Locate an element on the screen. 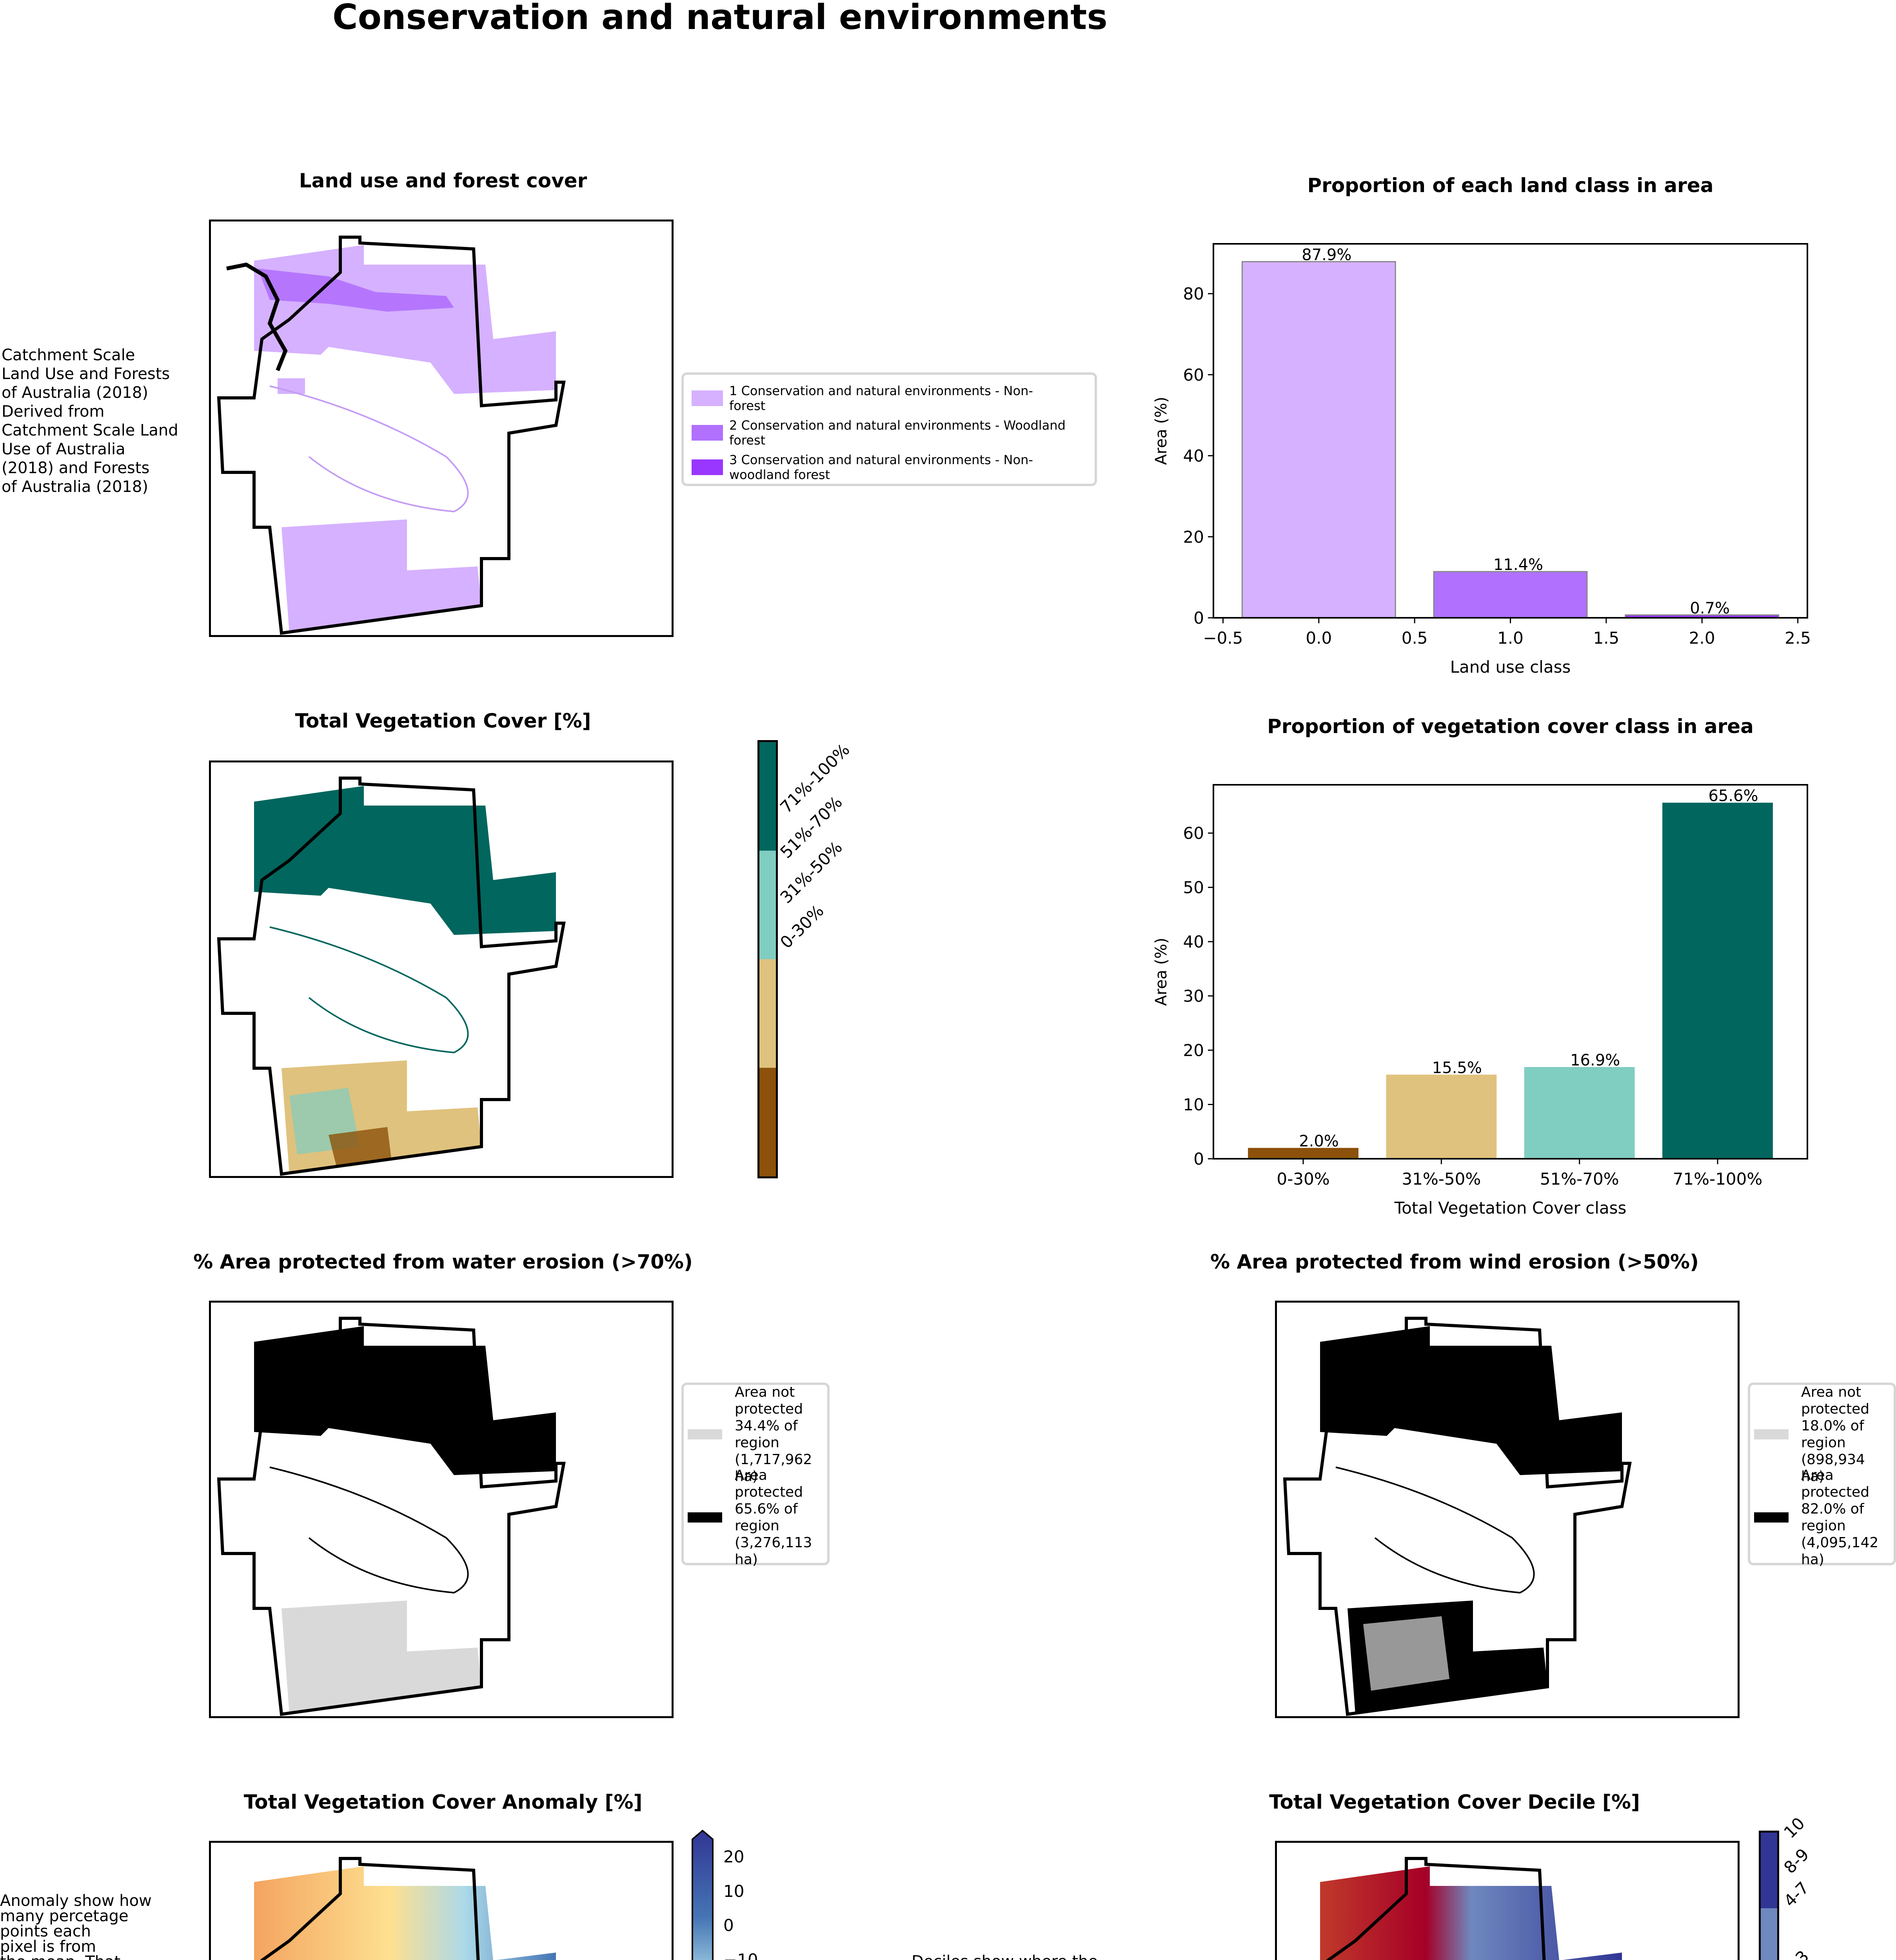  anomaly-map-title: Total Vegetation Cover Anomaly [%] is located at coordinates (443, 1802).